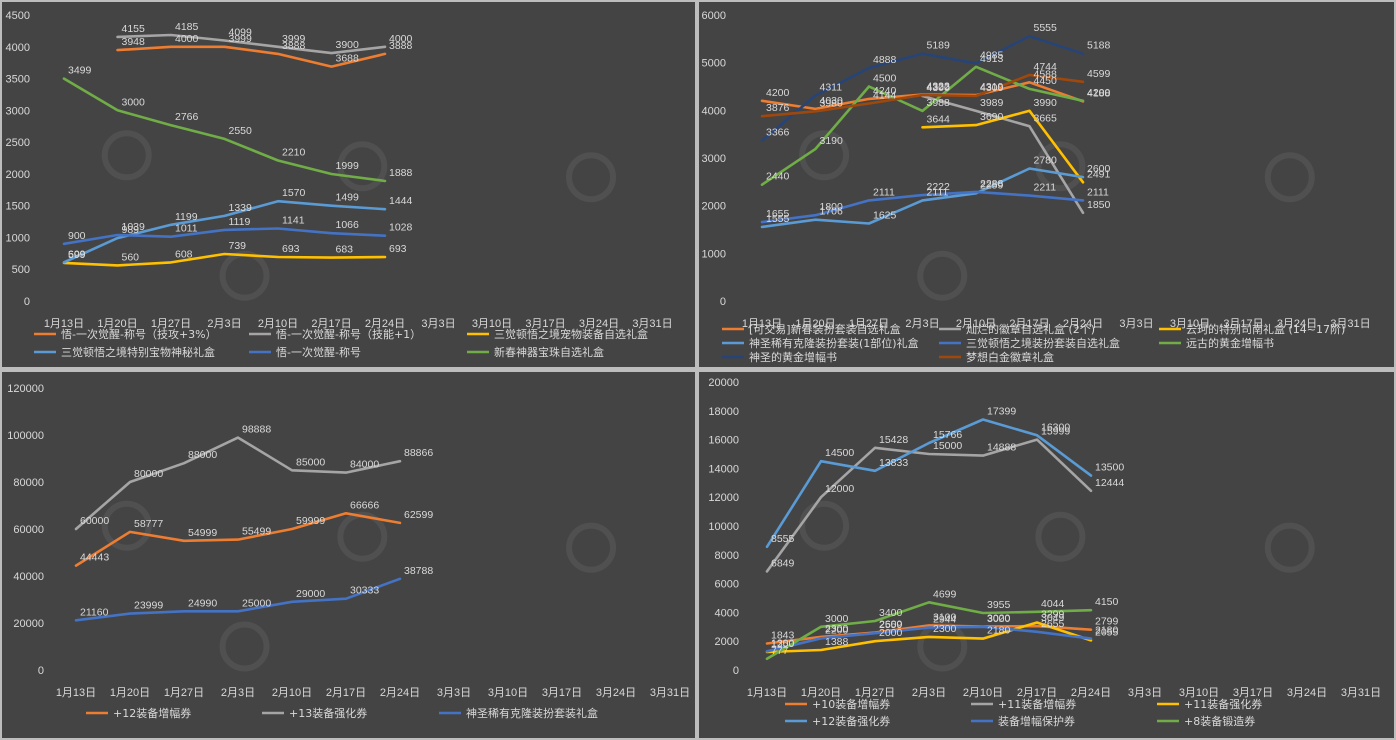 The height and width of the screenshot is (740, 1396). Describe the element at coordinates (893, 440) in the screenshot. I see `data-label: 15428` at that location.